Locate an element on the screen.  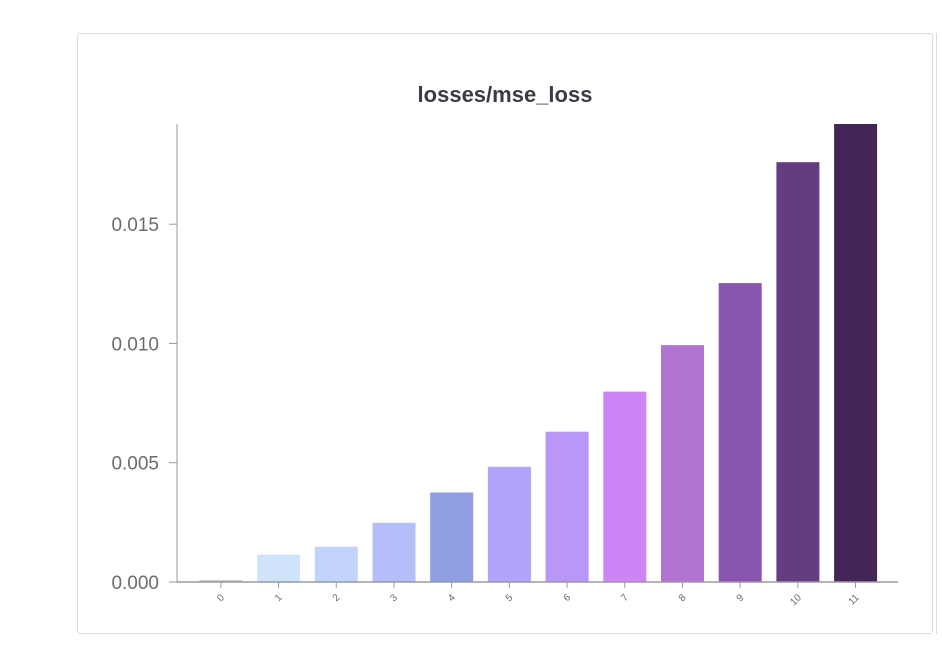
x-axis: 0 1 2 3 4 5 6 7 8 9 10 11 is located at coordinates (537, 594).